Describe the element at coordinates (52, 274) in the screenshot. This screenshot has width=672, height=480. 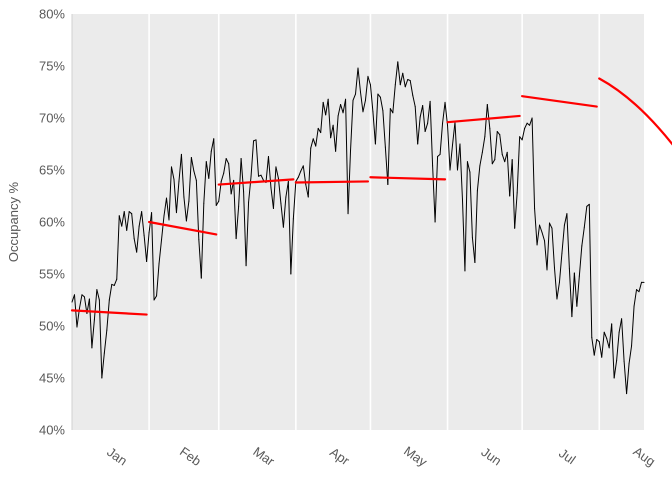
I see `y-tick-label: 55%` at that location.